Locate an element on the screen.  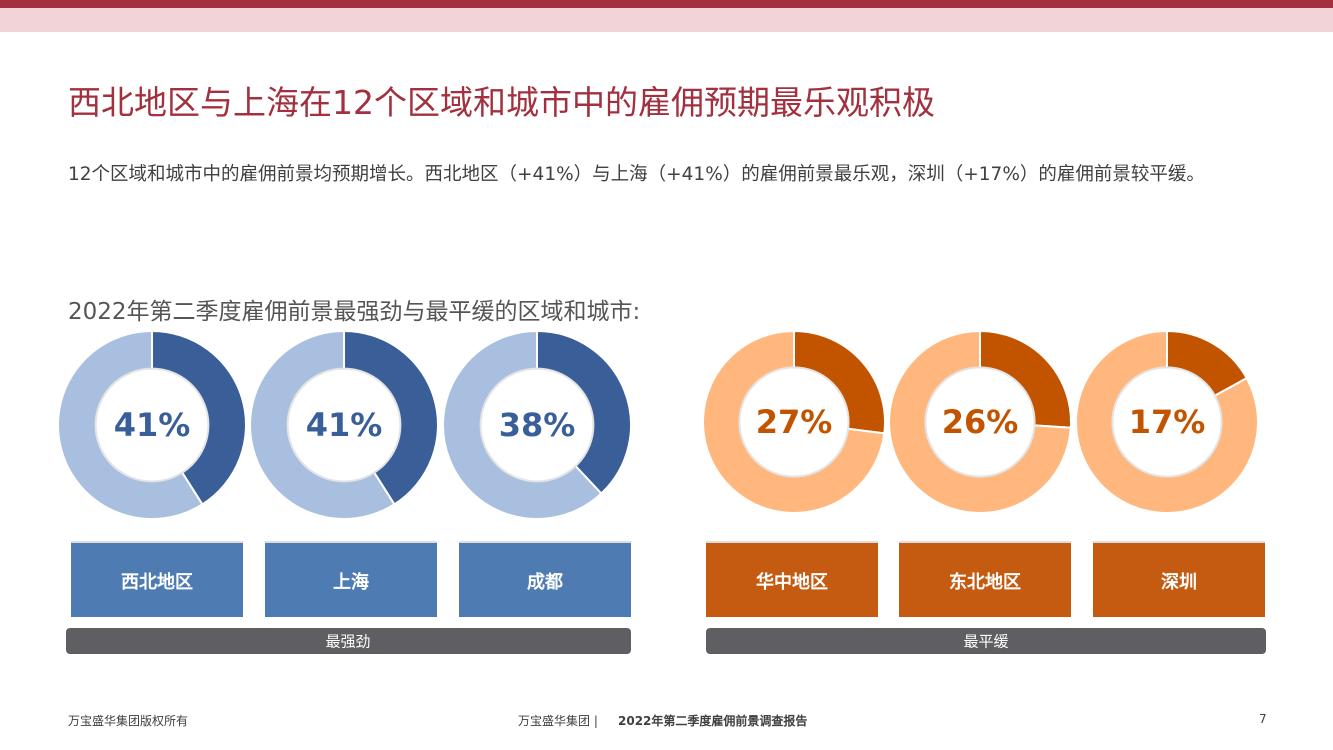
category-label: 华中地区 is located at coordinates (792, 582).